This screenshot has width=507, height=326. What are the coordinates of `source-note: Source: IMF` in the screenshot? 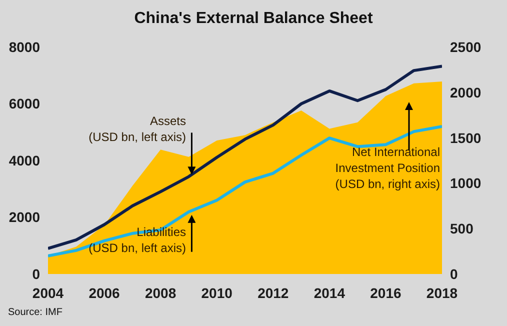 It's located at (36, 312).